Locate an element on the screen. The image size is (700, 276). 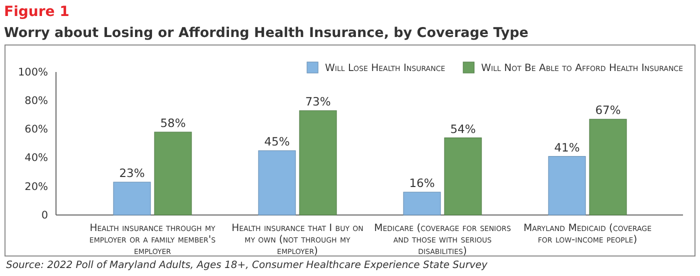
data-label: 73% is located at coordinates (318, 101).